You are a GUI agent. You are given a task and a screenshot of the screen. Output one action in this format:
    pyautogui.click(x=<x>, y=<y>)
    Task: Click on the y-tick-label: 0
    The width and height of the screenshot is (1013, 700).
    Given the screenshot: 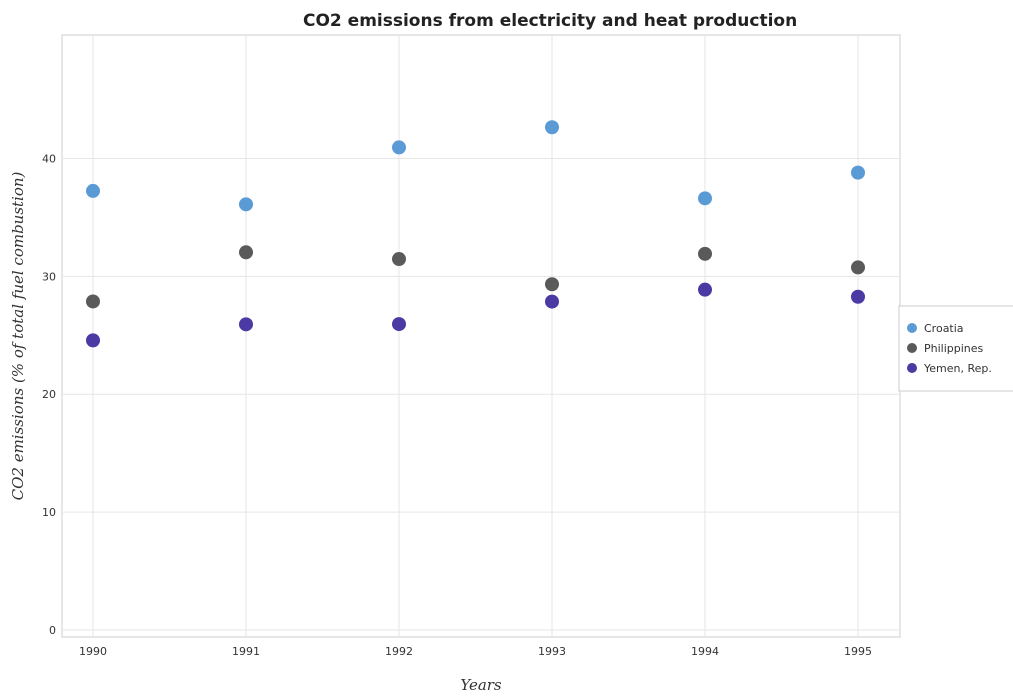 What is the action you would take?
    pyautogui.click(x=52, y=630)
    